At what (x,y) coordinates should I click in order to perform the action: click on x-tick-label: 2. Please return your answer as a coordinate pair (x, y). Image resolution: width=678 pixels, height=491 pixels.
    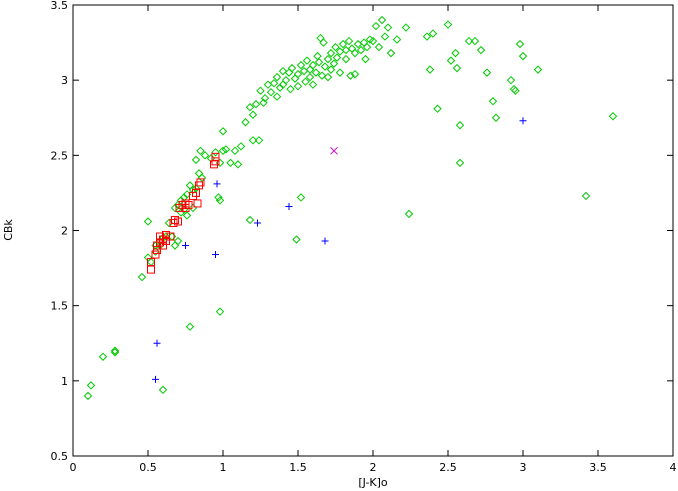
    Looking at the image, I should click on (373, 467).